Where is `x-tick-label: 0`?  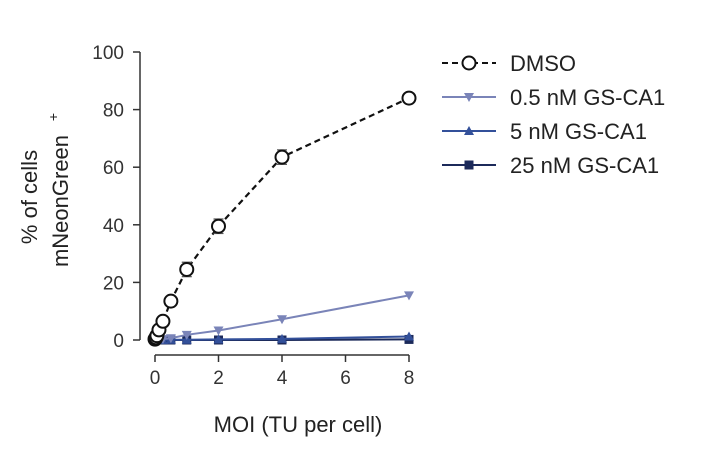 x-tick-label: 0 is located at coordinates (155, 378).